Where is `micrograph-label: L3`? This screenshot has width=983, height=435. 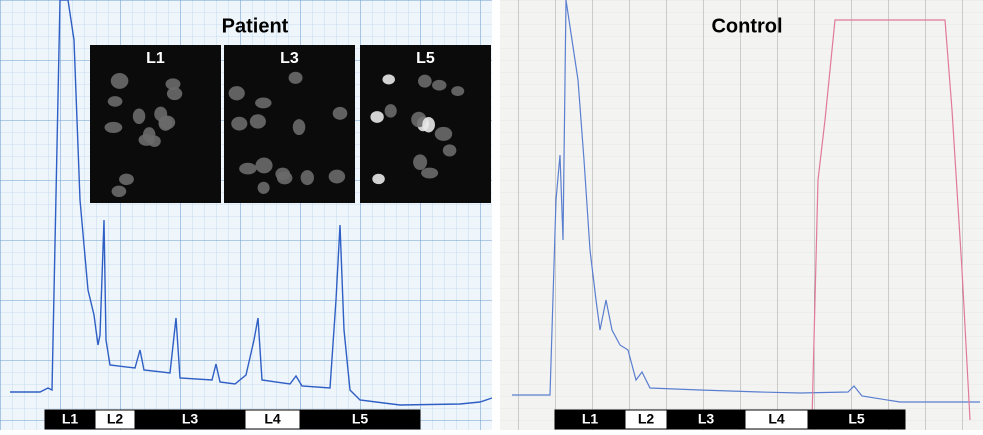
micrograph-label: L3 is located at coordinates (289, 58).